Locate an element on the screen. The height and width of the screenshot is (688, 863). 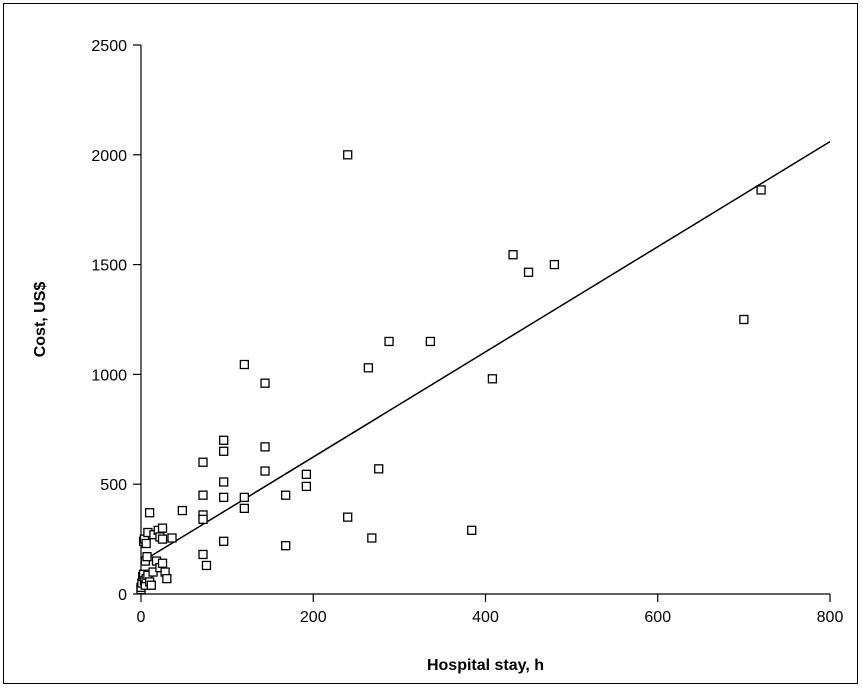
y-tick-label: 1000 is located at coordinates (109, 375).